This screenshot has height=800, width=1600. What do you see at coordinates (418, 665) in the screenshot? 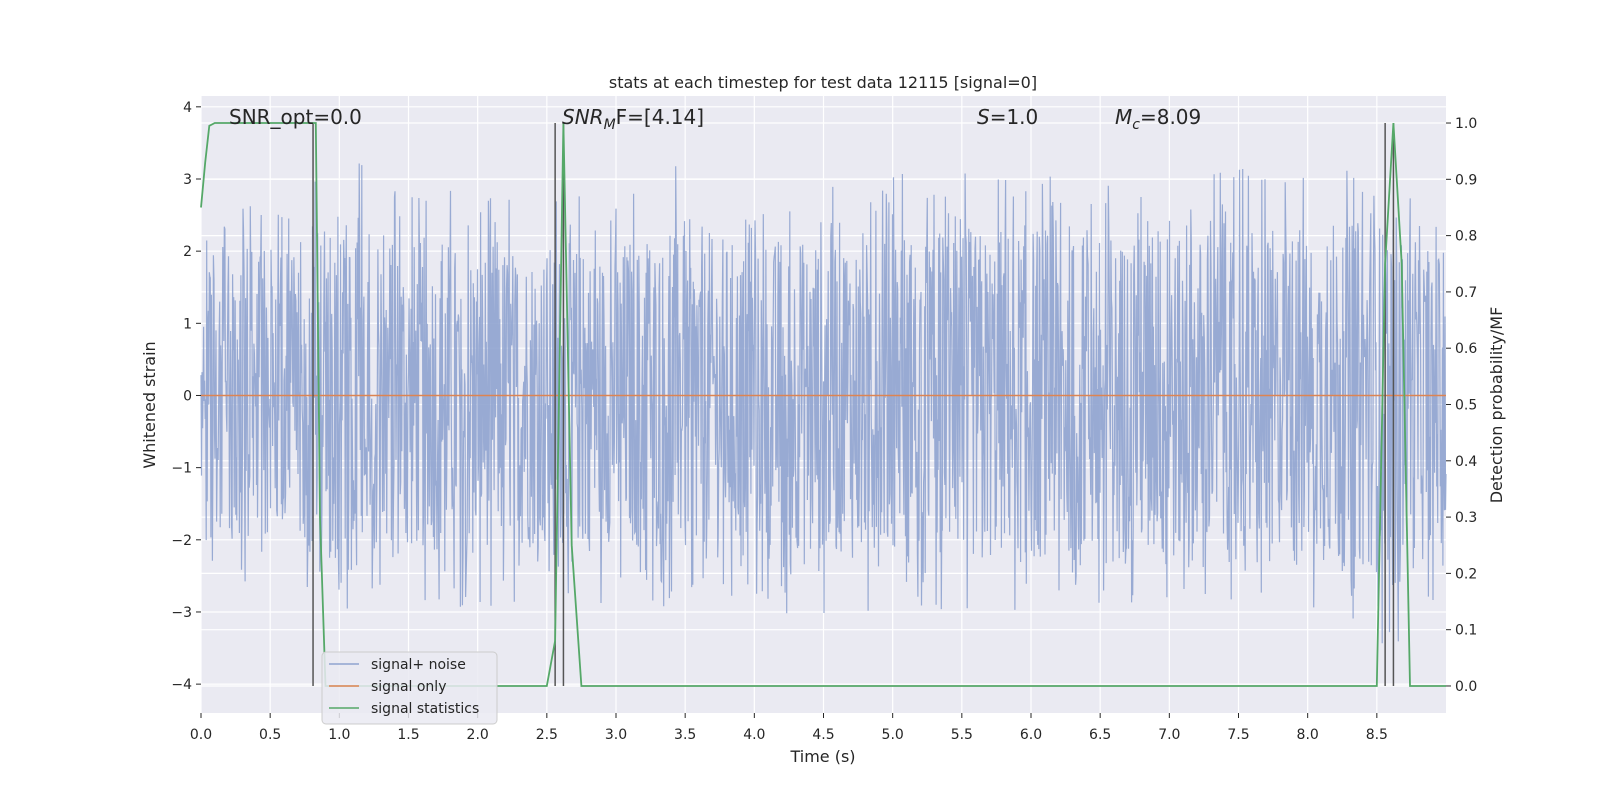
I see `legend-label-signal-noise: signal+ noise` at bounding box center [418, 665].